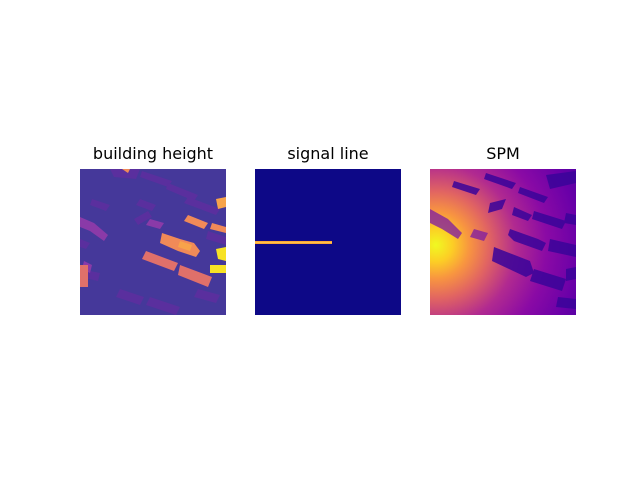  What do you see at coordinates (328, 242) in the screenshot?
I see `signal-line-image` at bounding box center [328, 242].